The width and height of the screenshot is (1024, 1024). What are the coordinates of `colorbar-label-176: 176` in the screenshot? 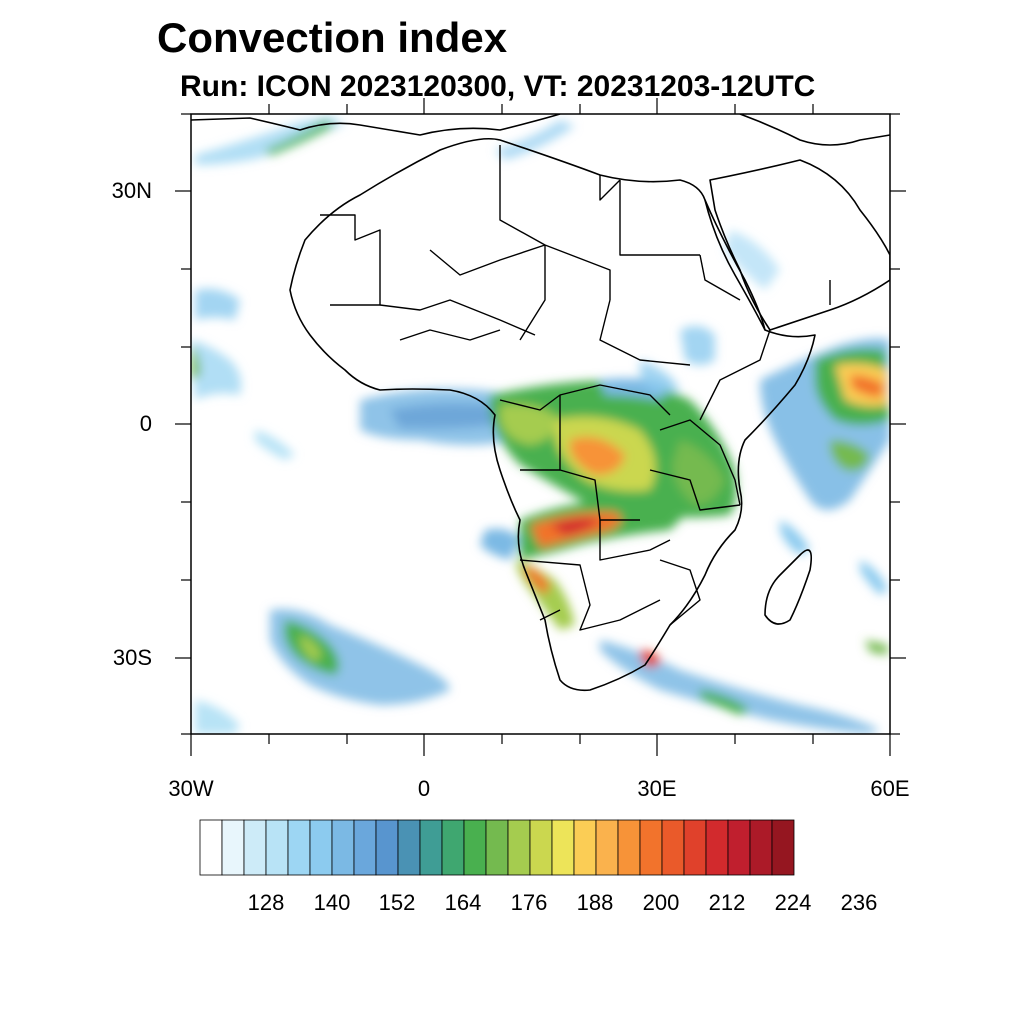 It's located at (529, 902).